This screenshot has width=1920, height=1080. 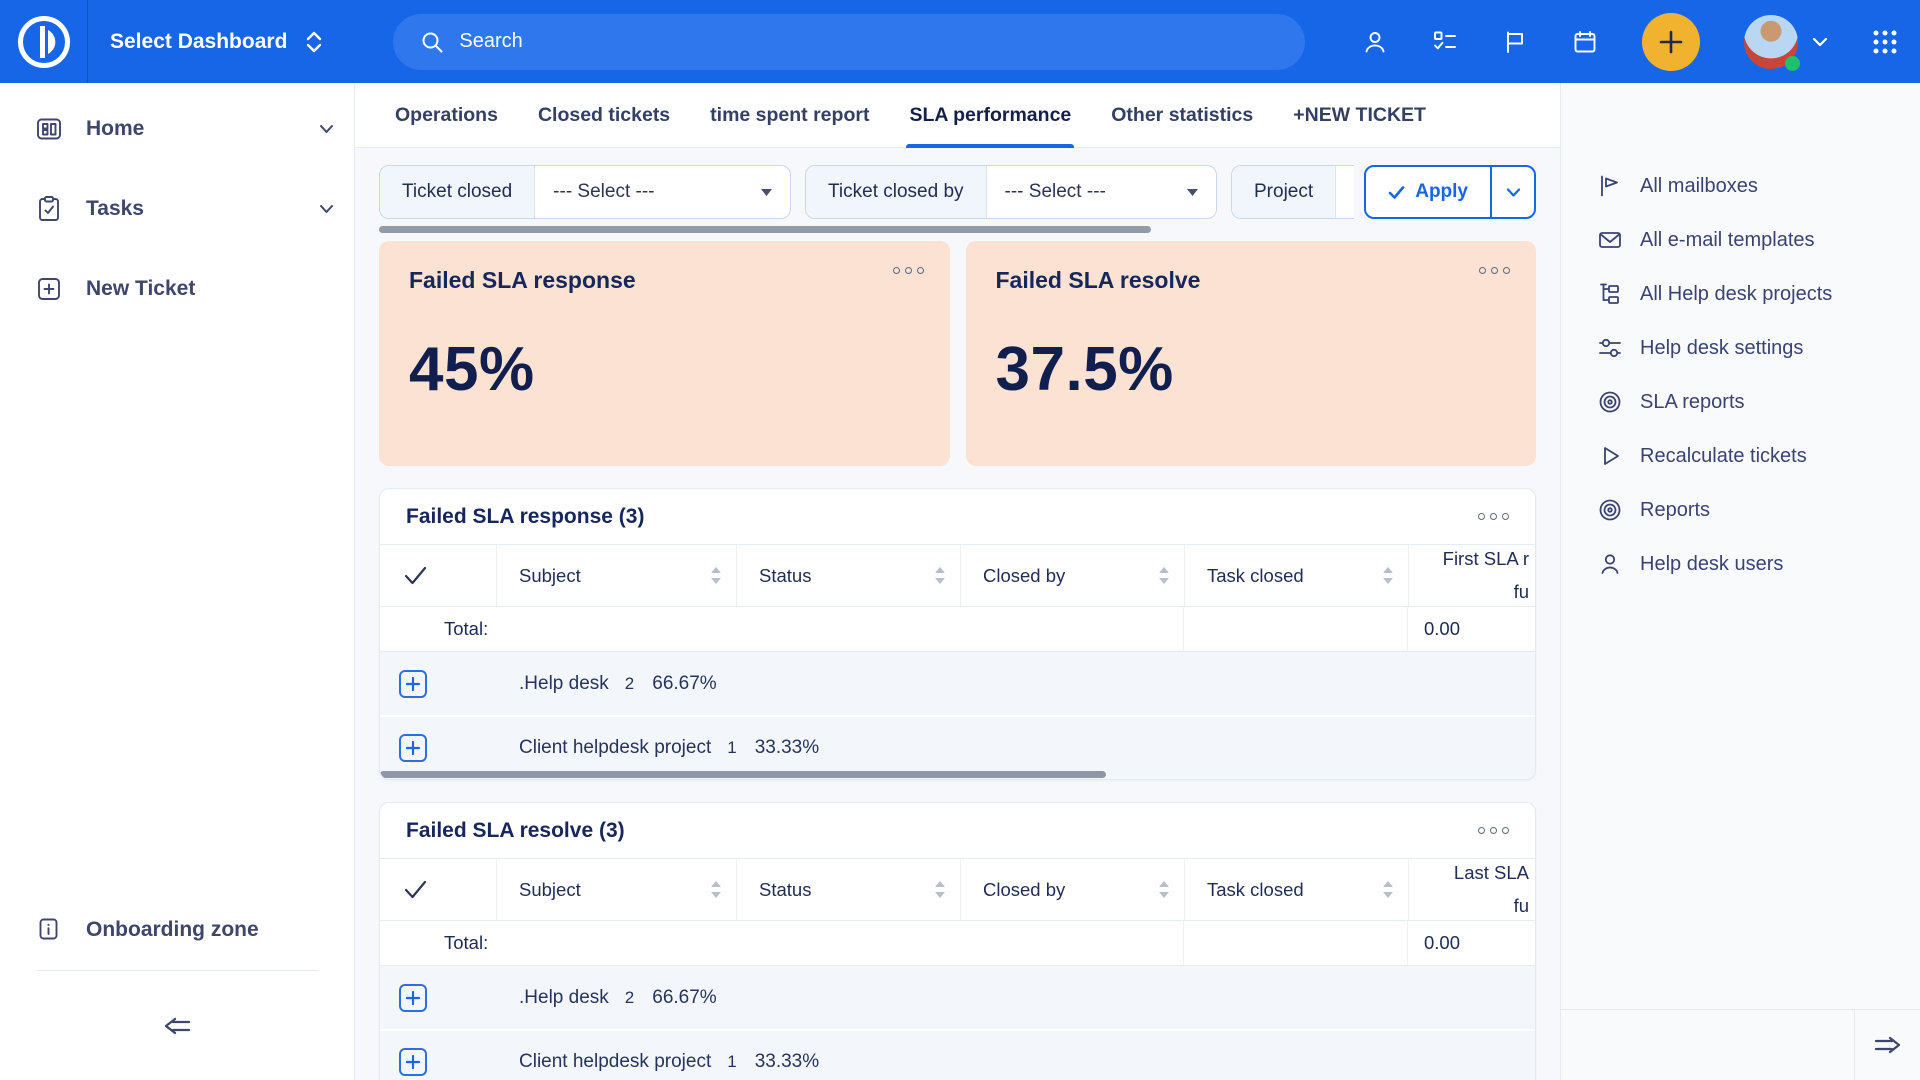 I want to click on user-icon, so click(x=1375, y=42).